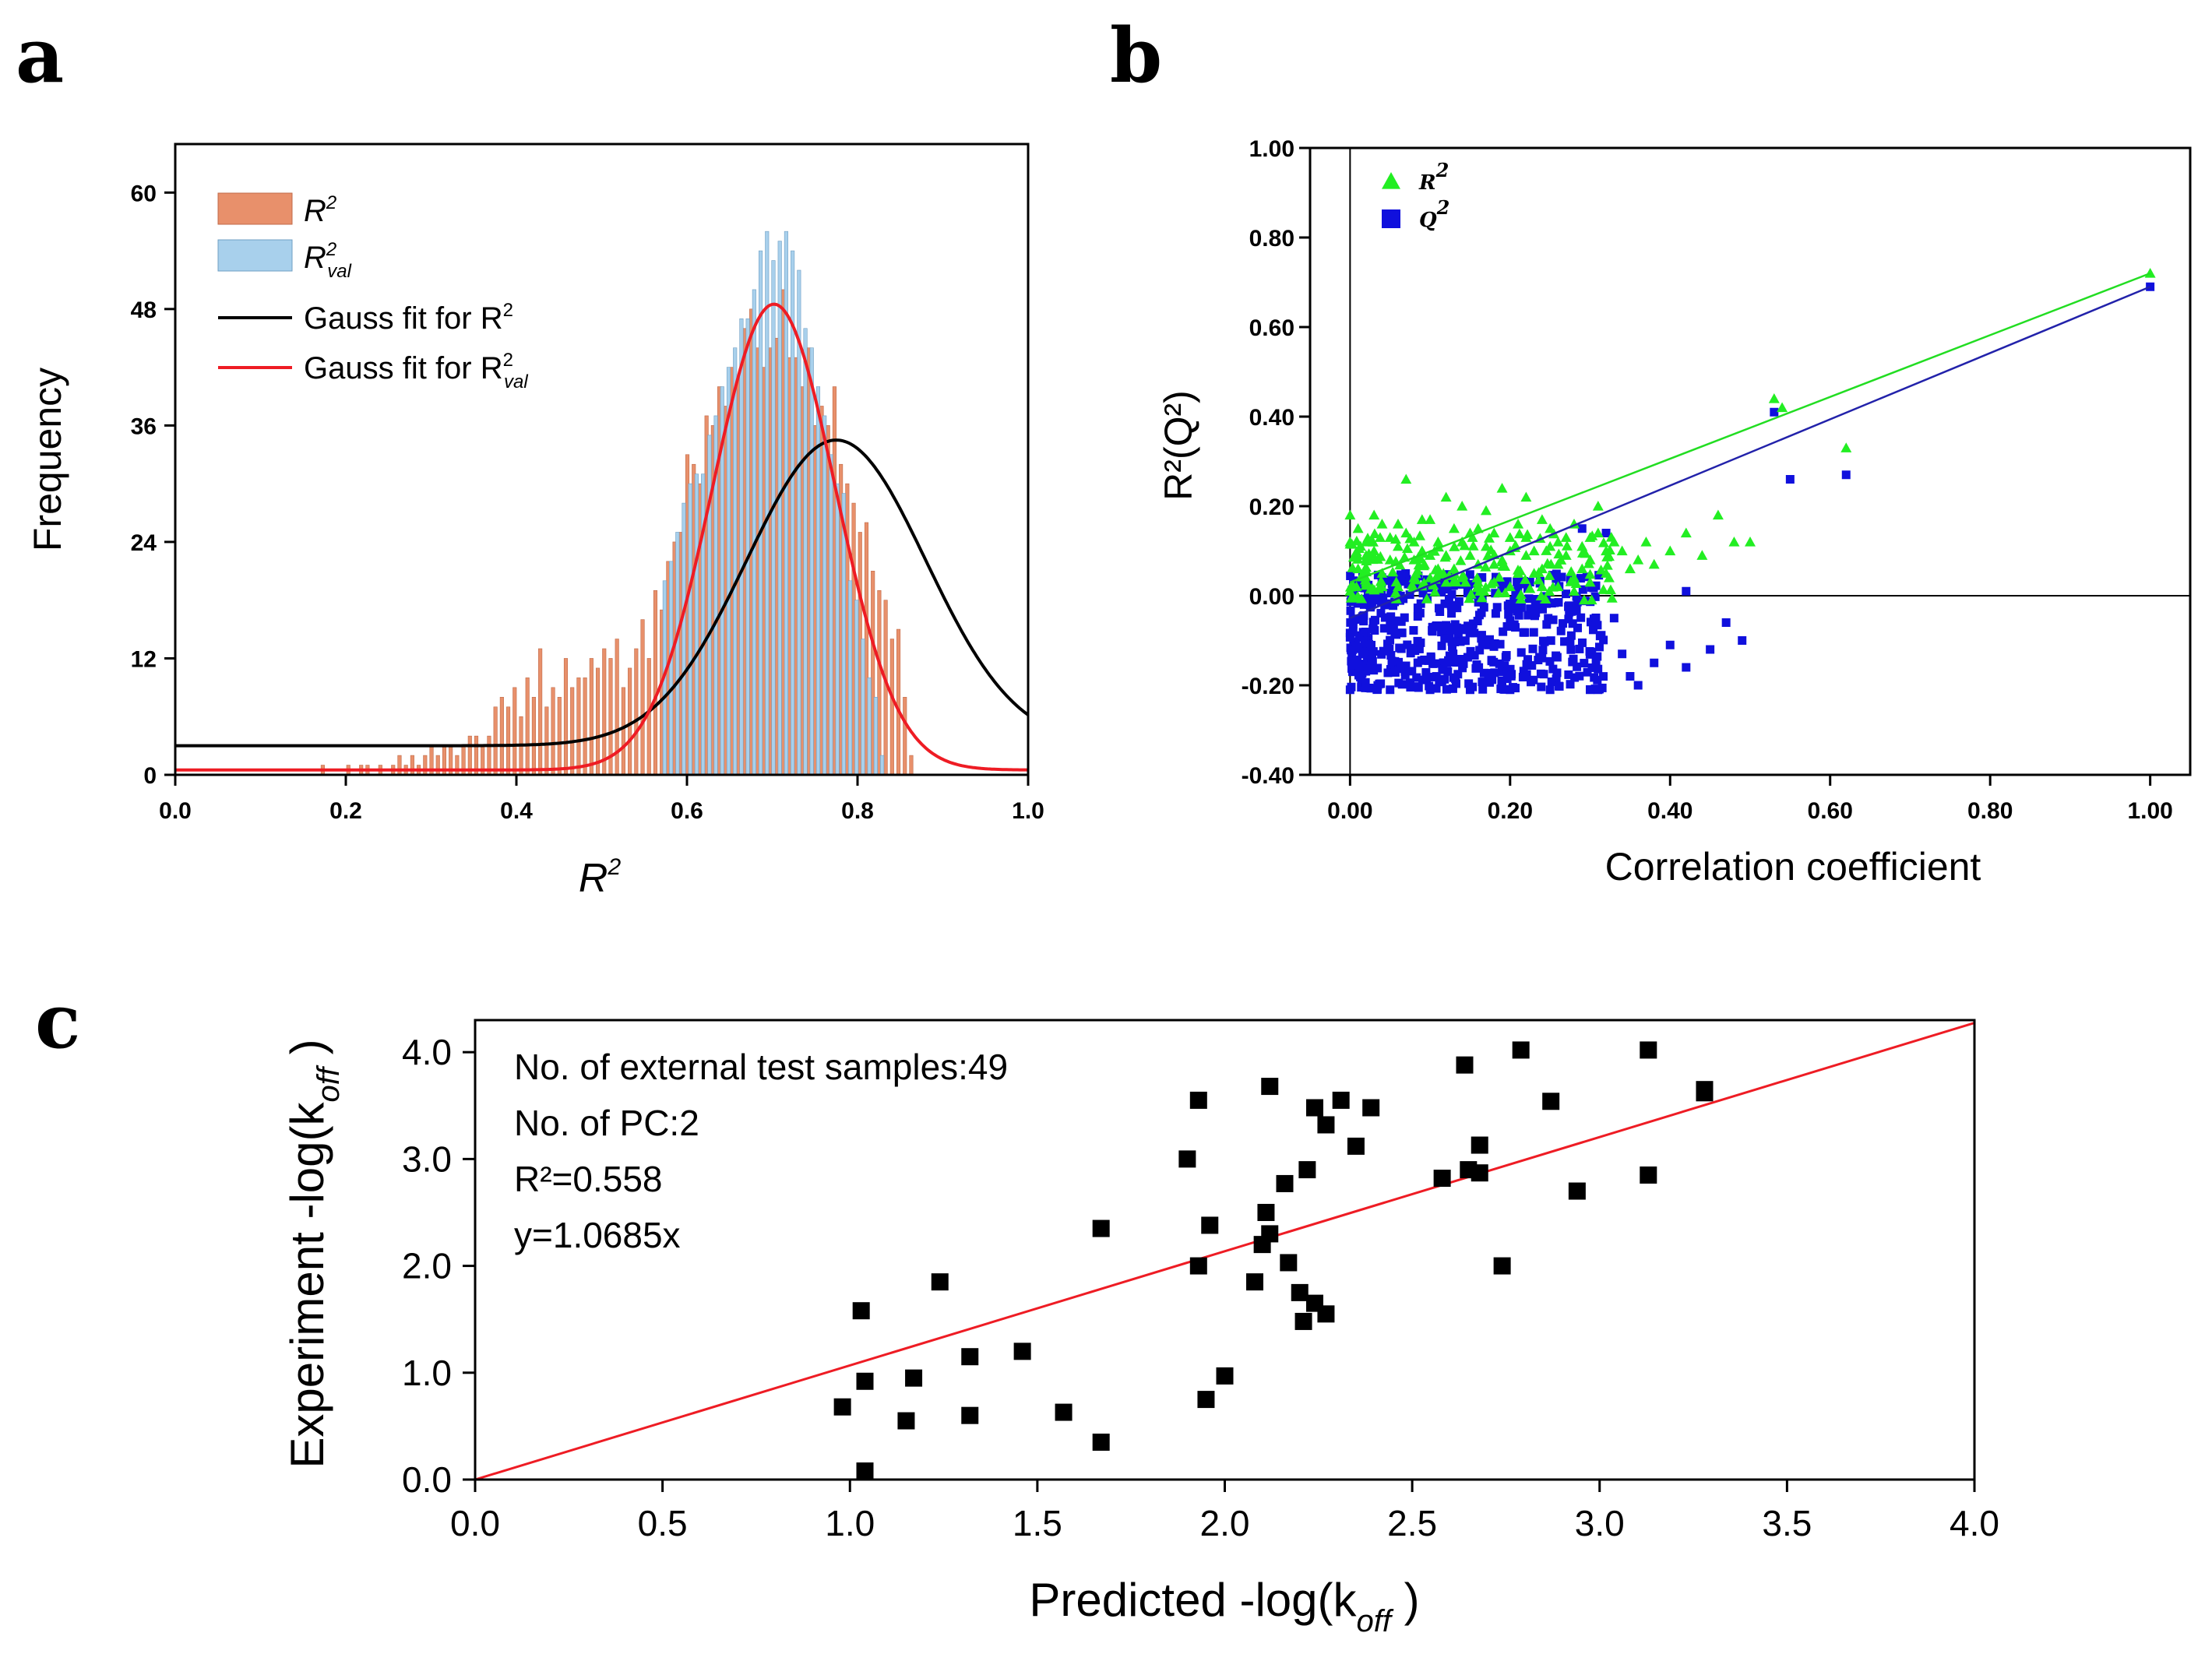 This screenshot has width=2212, height=1654. What do you see at coordinates (1750, 427) in the screenshot?
I see `r2-fit-line` at bounding box center [1750, 427].